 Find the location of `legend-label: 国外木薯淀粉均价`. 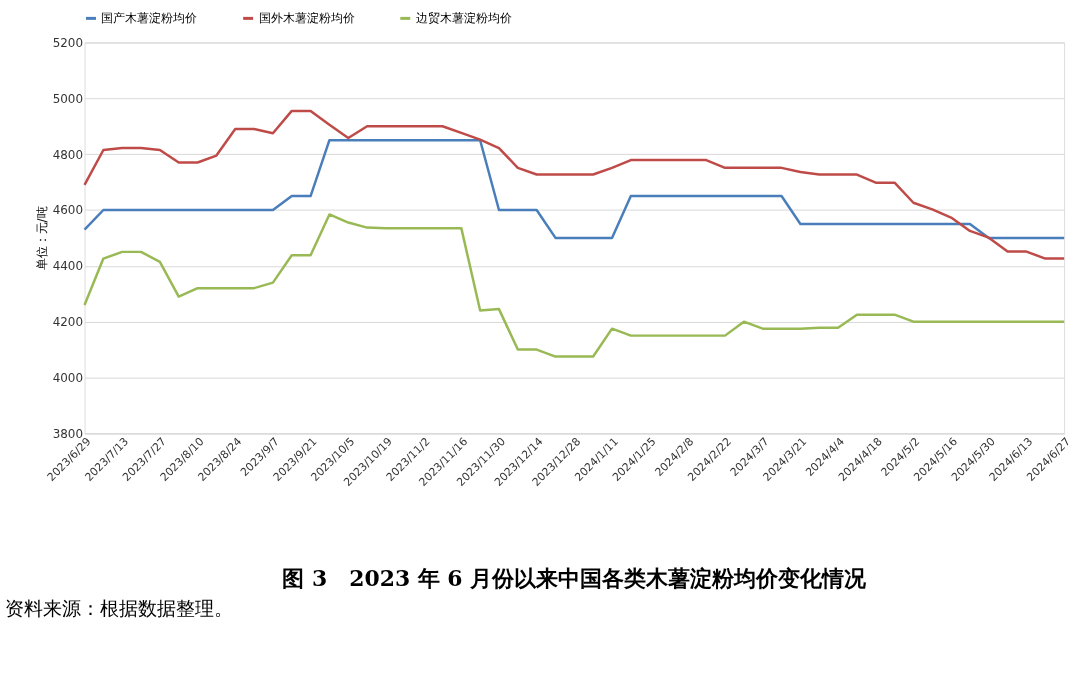

legend-label: 国外木薯淀粉均价 is located at coordinates (306, 18).